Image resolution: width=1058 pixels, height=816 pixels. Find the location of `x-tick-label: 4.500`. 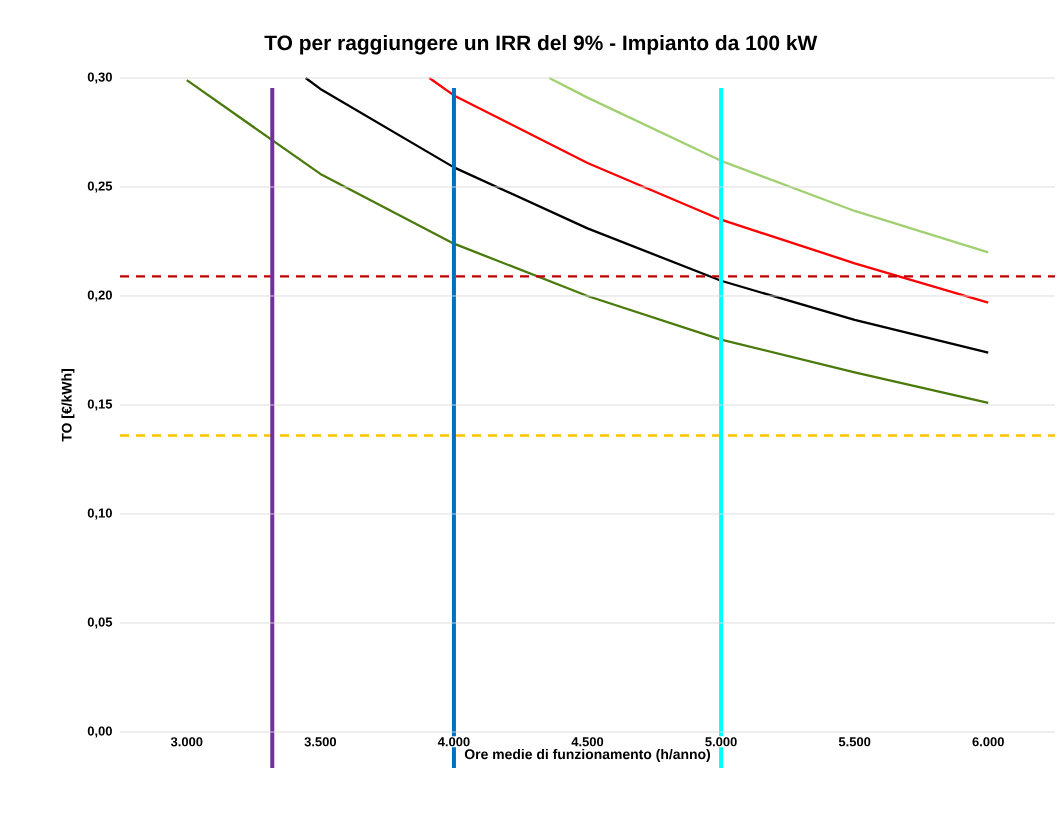

x-tick-label: 4.500 is located at coordinates (587, 742).